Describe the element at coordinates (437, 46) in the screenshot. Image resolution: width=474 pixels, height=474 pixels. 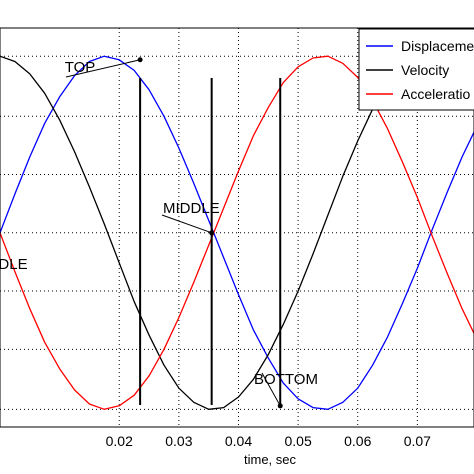
I see `legend-label-displacement: Displaceme` at that location.